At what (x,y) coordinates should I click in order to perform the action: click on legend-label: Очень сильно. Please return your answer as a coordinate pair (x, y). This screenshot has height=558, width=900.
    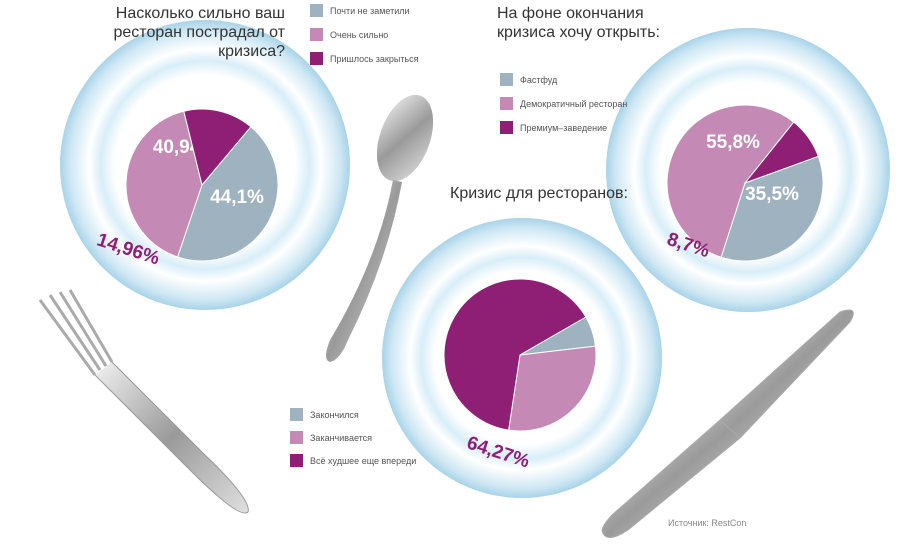
    Looking at the image, I should click on (359, 34).